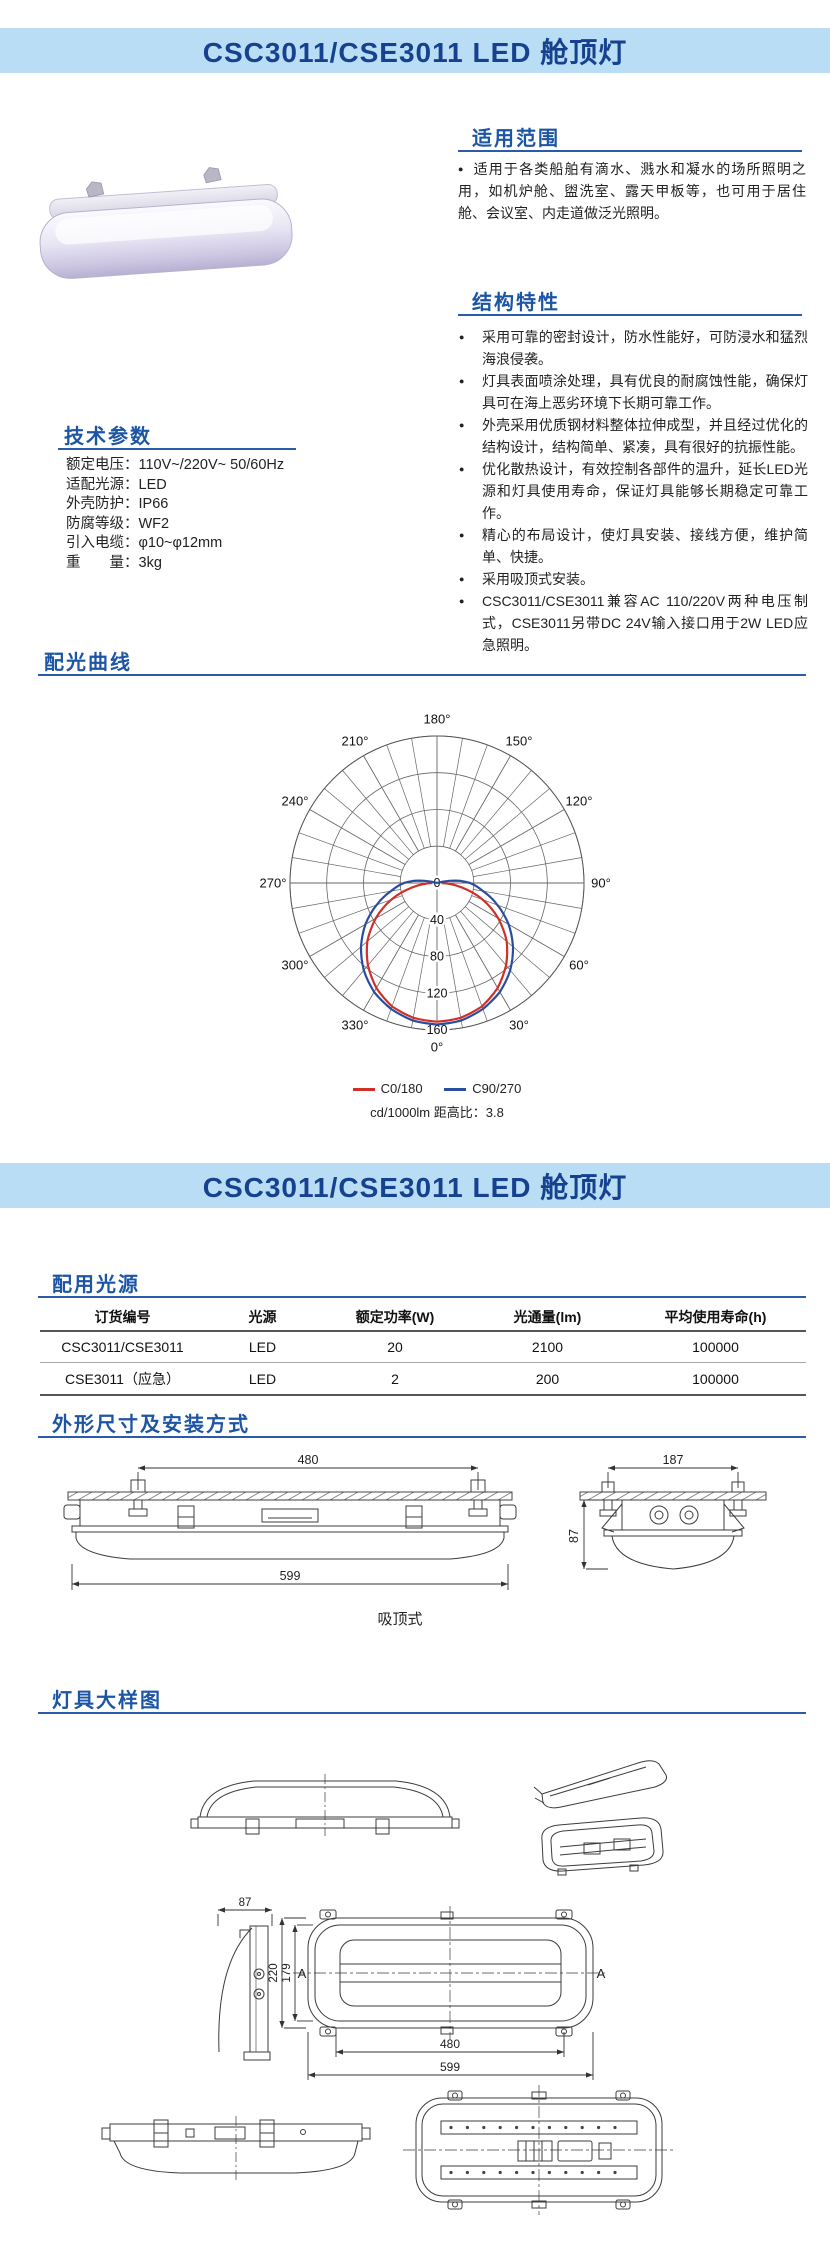 The height and width of the screenshot is (2260, 830). I want to click on feature-item: 精心的布局设计，使灯具安装、接线方便，维护简单、快捷。, so click(633, 546).